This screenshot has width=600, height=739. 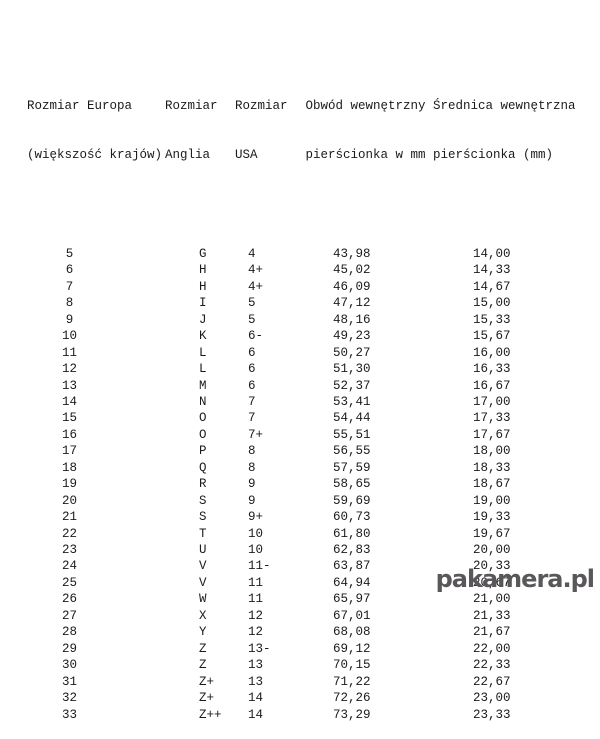 I want to click on header-uk: Rozmiar Anglia, so click(x=200, y=131).